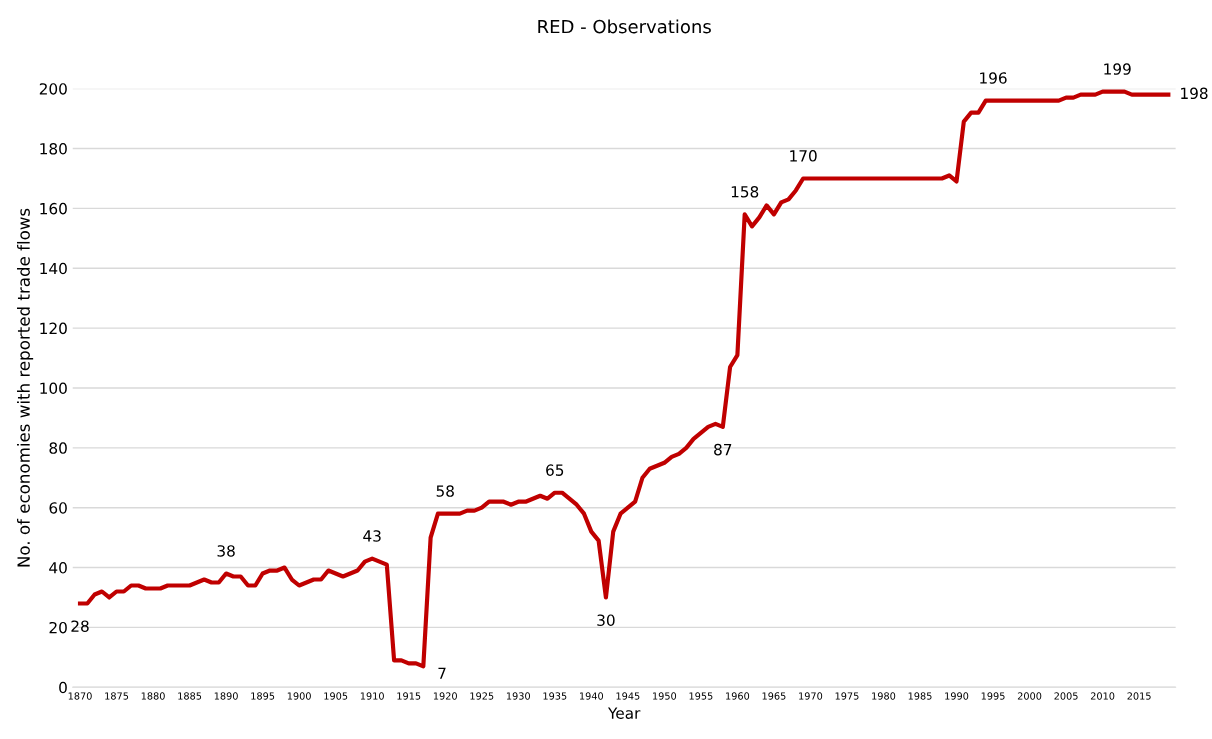 The height and width of the screenshot is (739, 1212). What do you see at coordinates (190, 696) in the screenshot?
I see `x-tick-label: 1885` at bounding box center [190, 696].